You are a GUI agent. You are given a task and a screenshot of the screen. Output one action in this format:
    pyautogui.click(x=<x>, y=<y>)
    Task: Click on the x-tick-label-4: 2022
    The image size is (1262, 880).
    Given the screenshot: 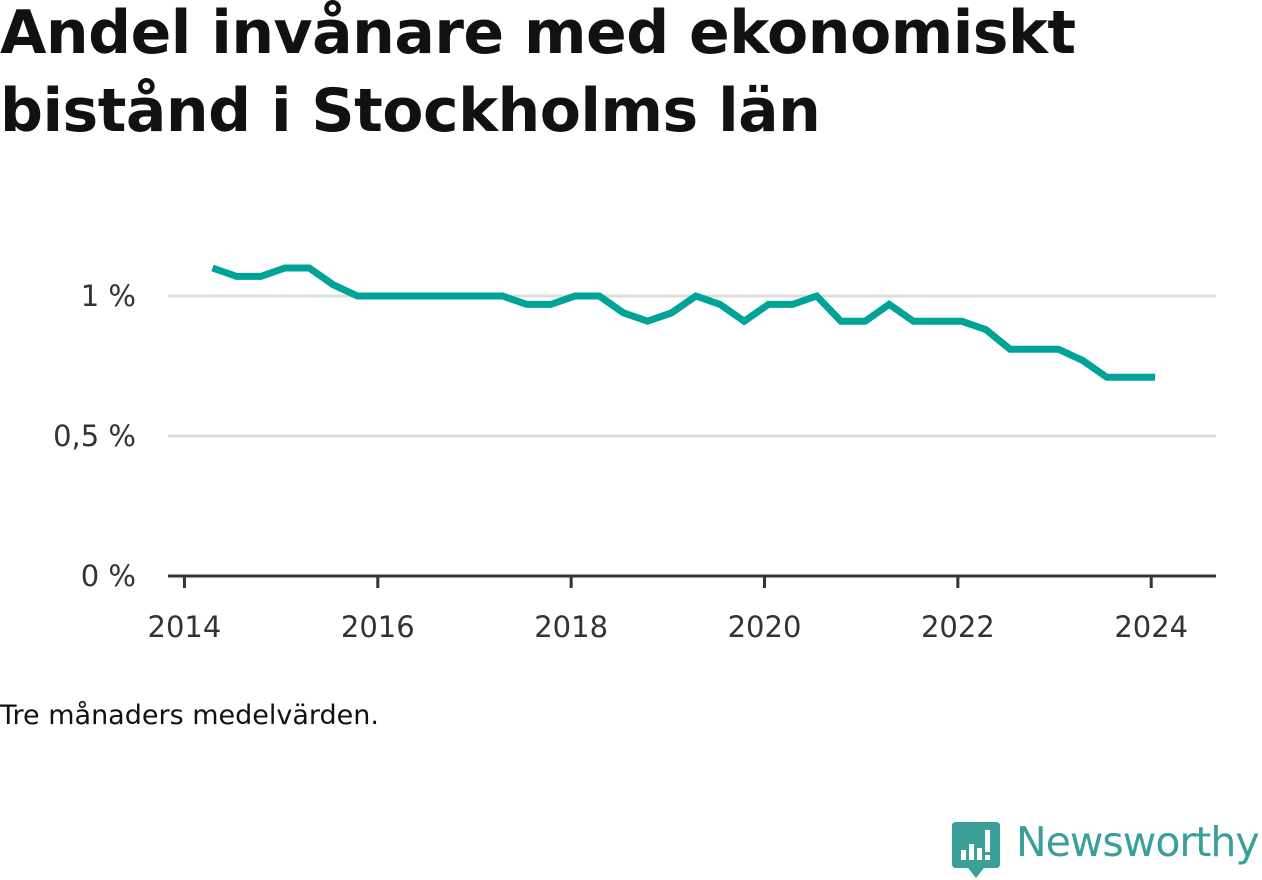 What is the action you would take?
    pyautogui.click(x=958, y=627)
    